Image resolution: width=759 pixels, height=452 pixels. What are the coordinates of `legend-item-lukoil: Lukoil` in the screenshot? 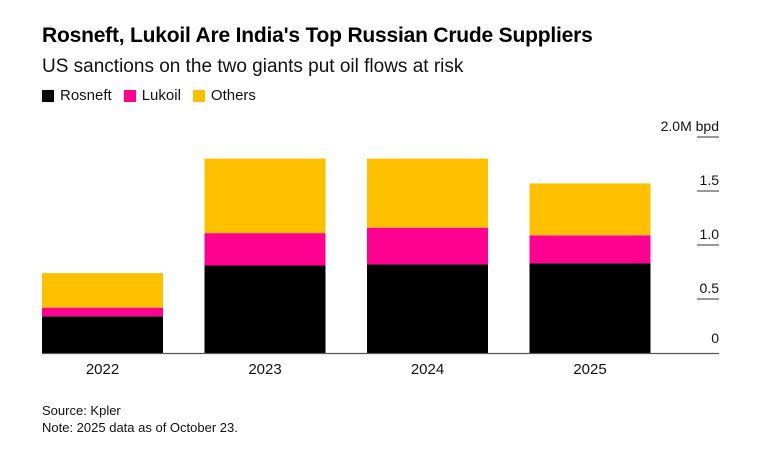 It's located at (152, 95).